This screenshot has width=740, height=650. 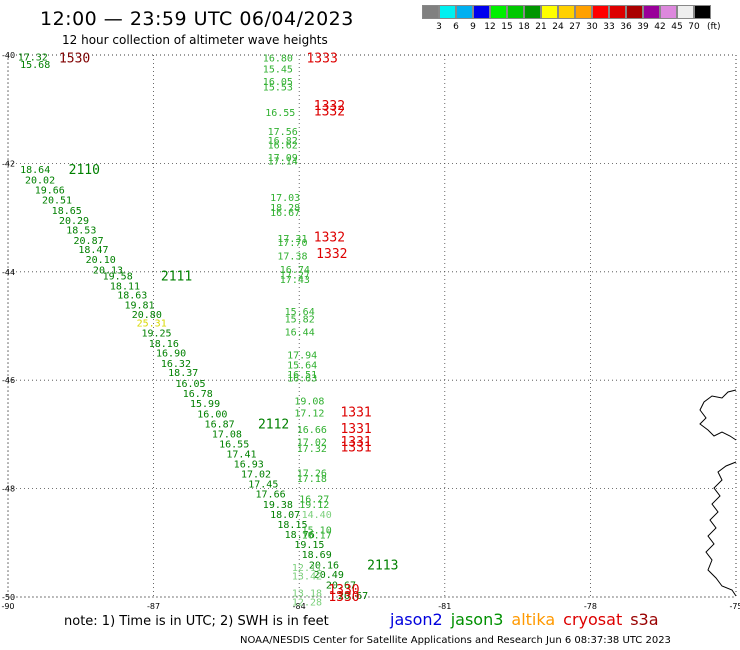 What do you see at coordinates (285, 213) in the screenshot?
I see `swh-value-label: 16.67` at bounding box center [285, 213].